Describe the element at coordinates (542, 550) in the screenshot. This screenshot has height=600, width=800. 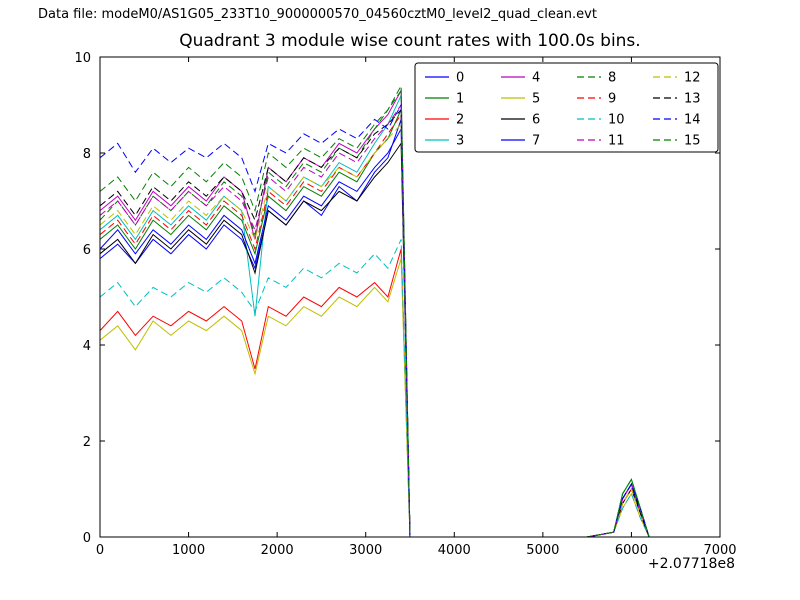
I see `x-tick-label: 5000` at that location.